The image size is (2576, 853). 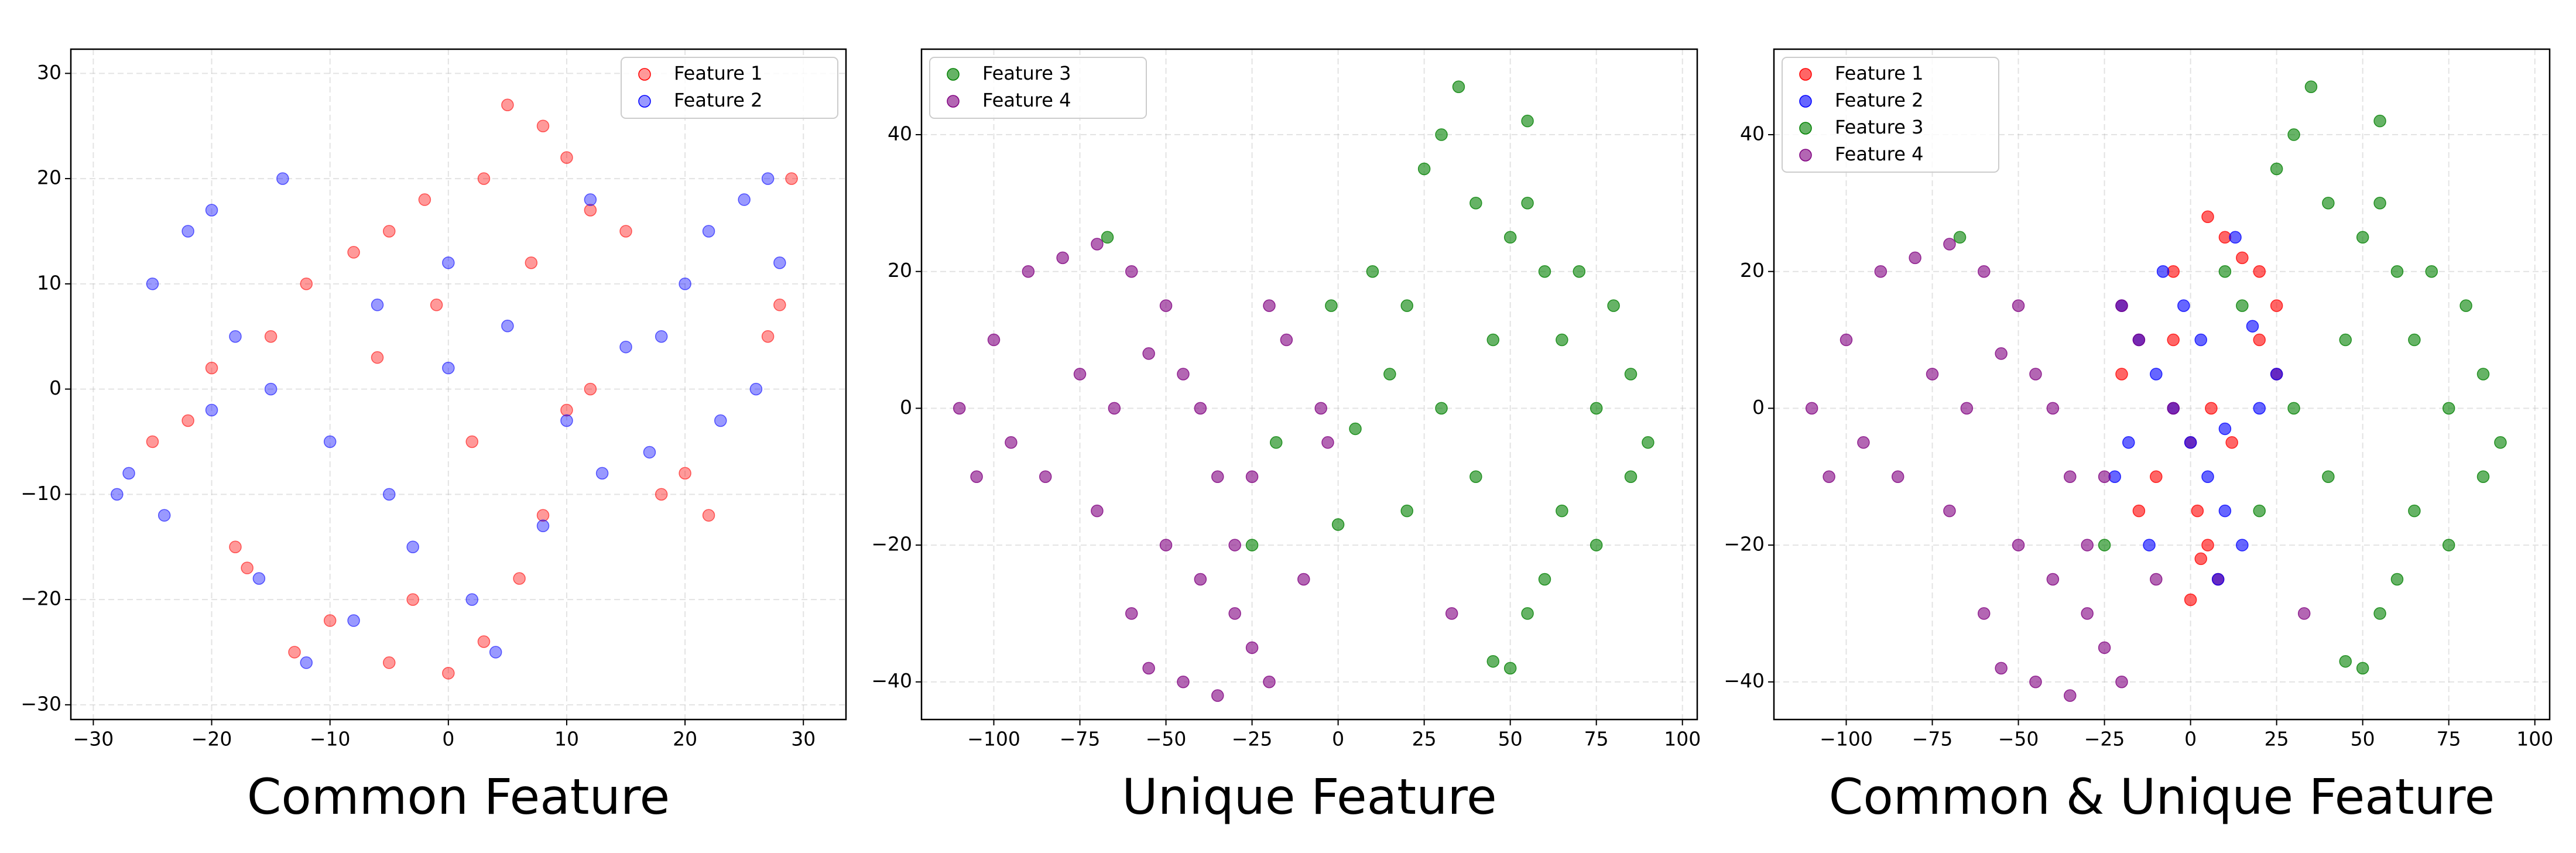 What do you see at coordinates (1510, 739) in the screenshot?
I see `x-tick-label: 50` at bounding box center [1510, 739].